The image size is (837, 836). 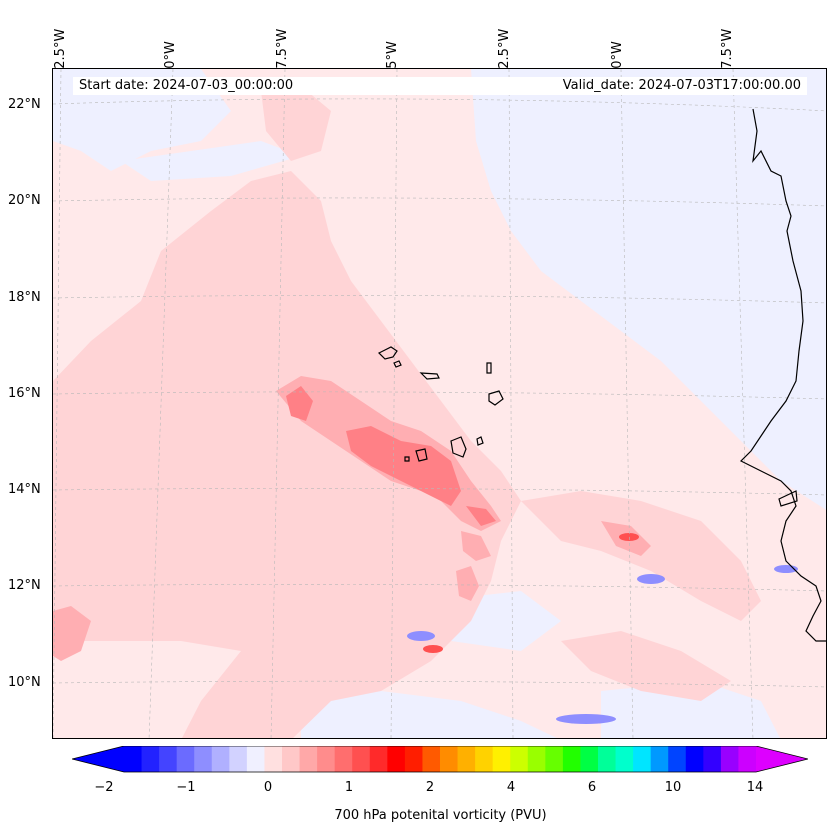 I want to click on colorbar-extend-high, so click(x=782, y=759).